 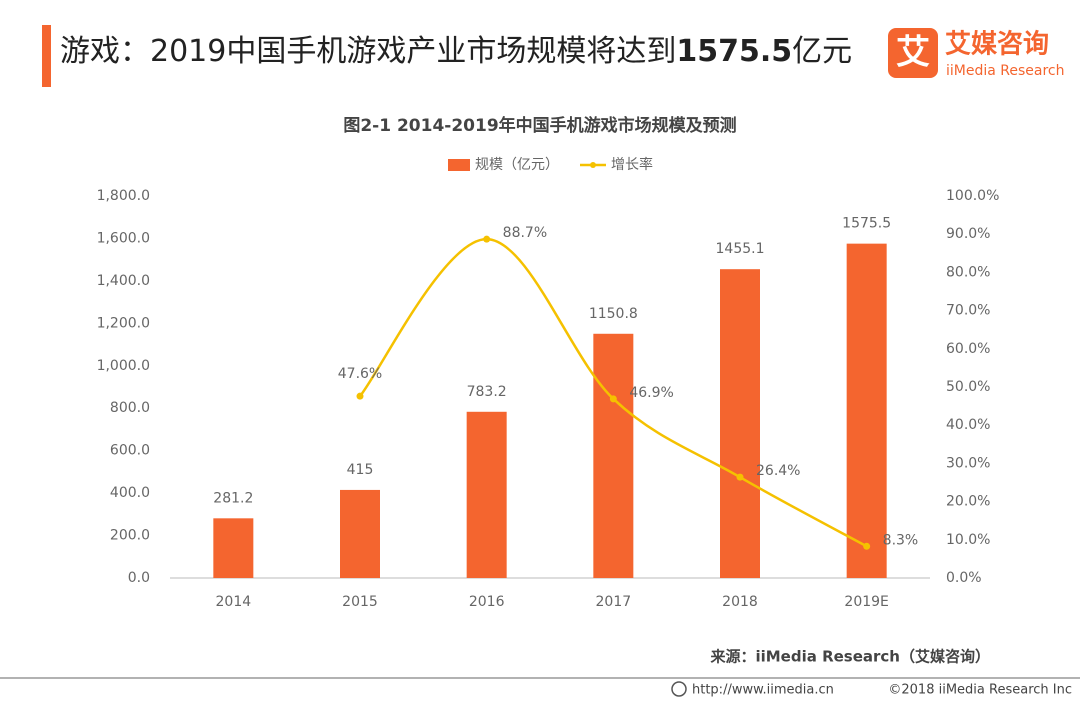 What do you see at coordinates (360, 470) in the screenshot?
I see `bar-value-label: 415` at bounding box center [360, 470].